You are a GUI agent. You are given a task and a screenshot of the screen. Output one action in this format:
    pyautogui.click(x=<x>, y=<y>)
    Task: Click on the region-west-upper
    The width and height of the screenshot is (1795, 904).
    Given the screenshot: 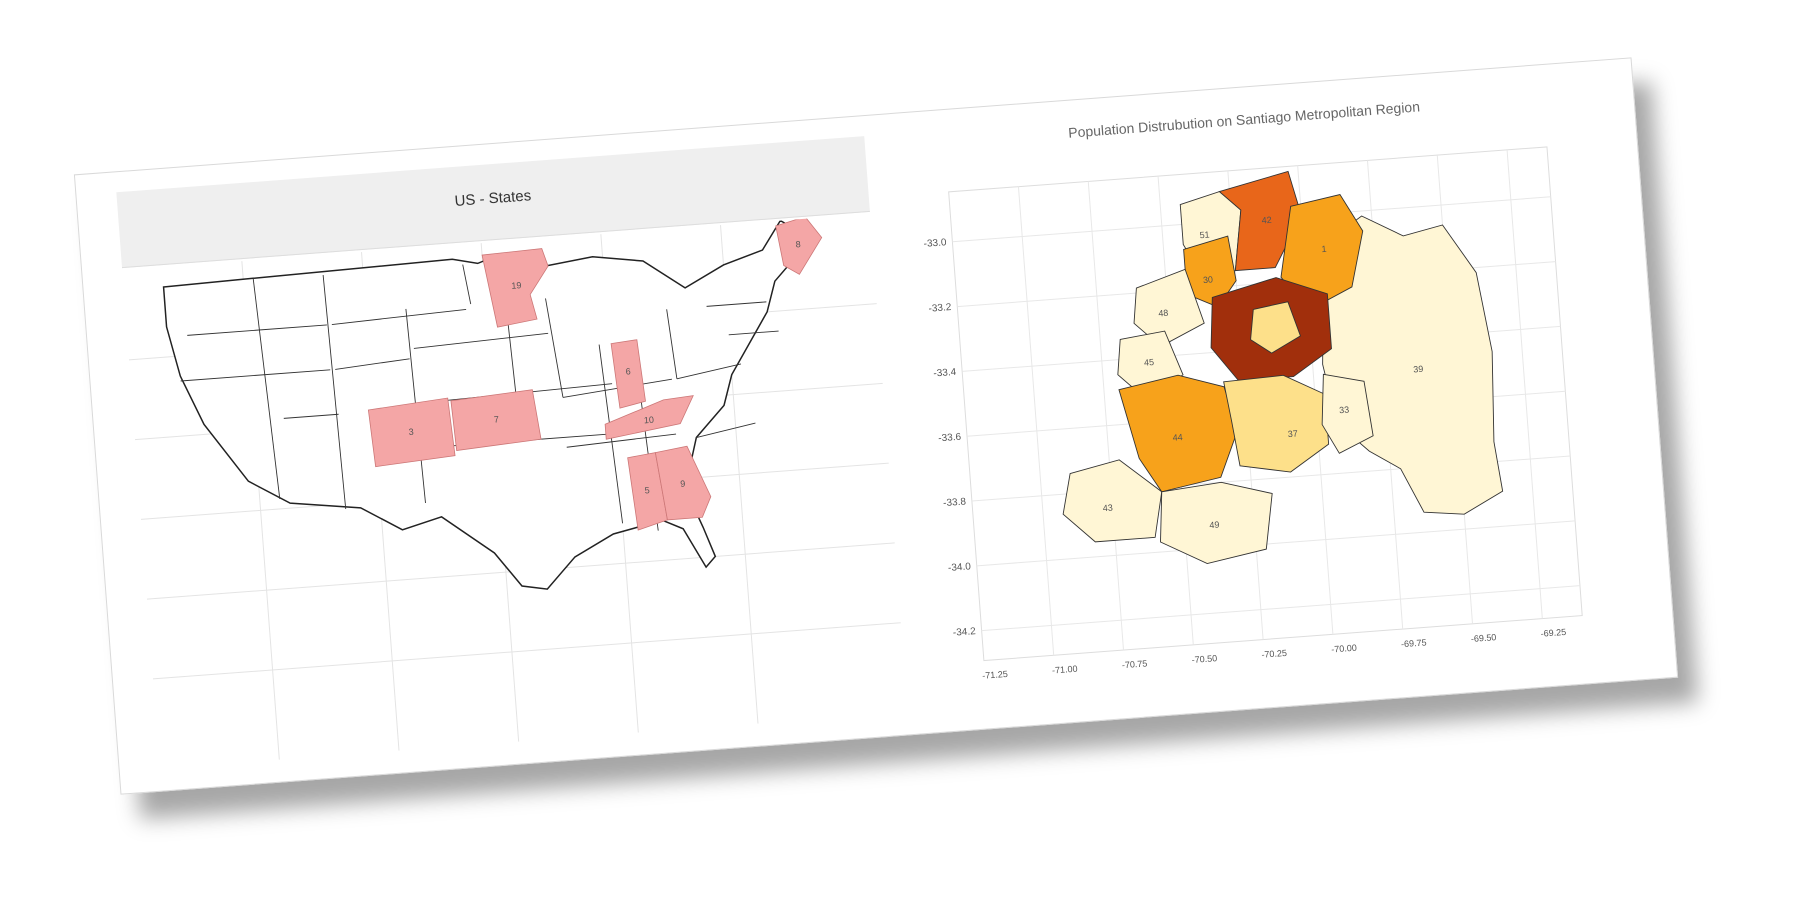 What is the action you would take?
    pyautogui.click(x=1167, y=308)
    